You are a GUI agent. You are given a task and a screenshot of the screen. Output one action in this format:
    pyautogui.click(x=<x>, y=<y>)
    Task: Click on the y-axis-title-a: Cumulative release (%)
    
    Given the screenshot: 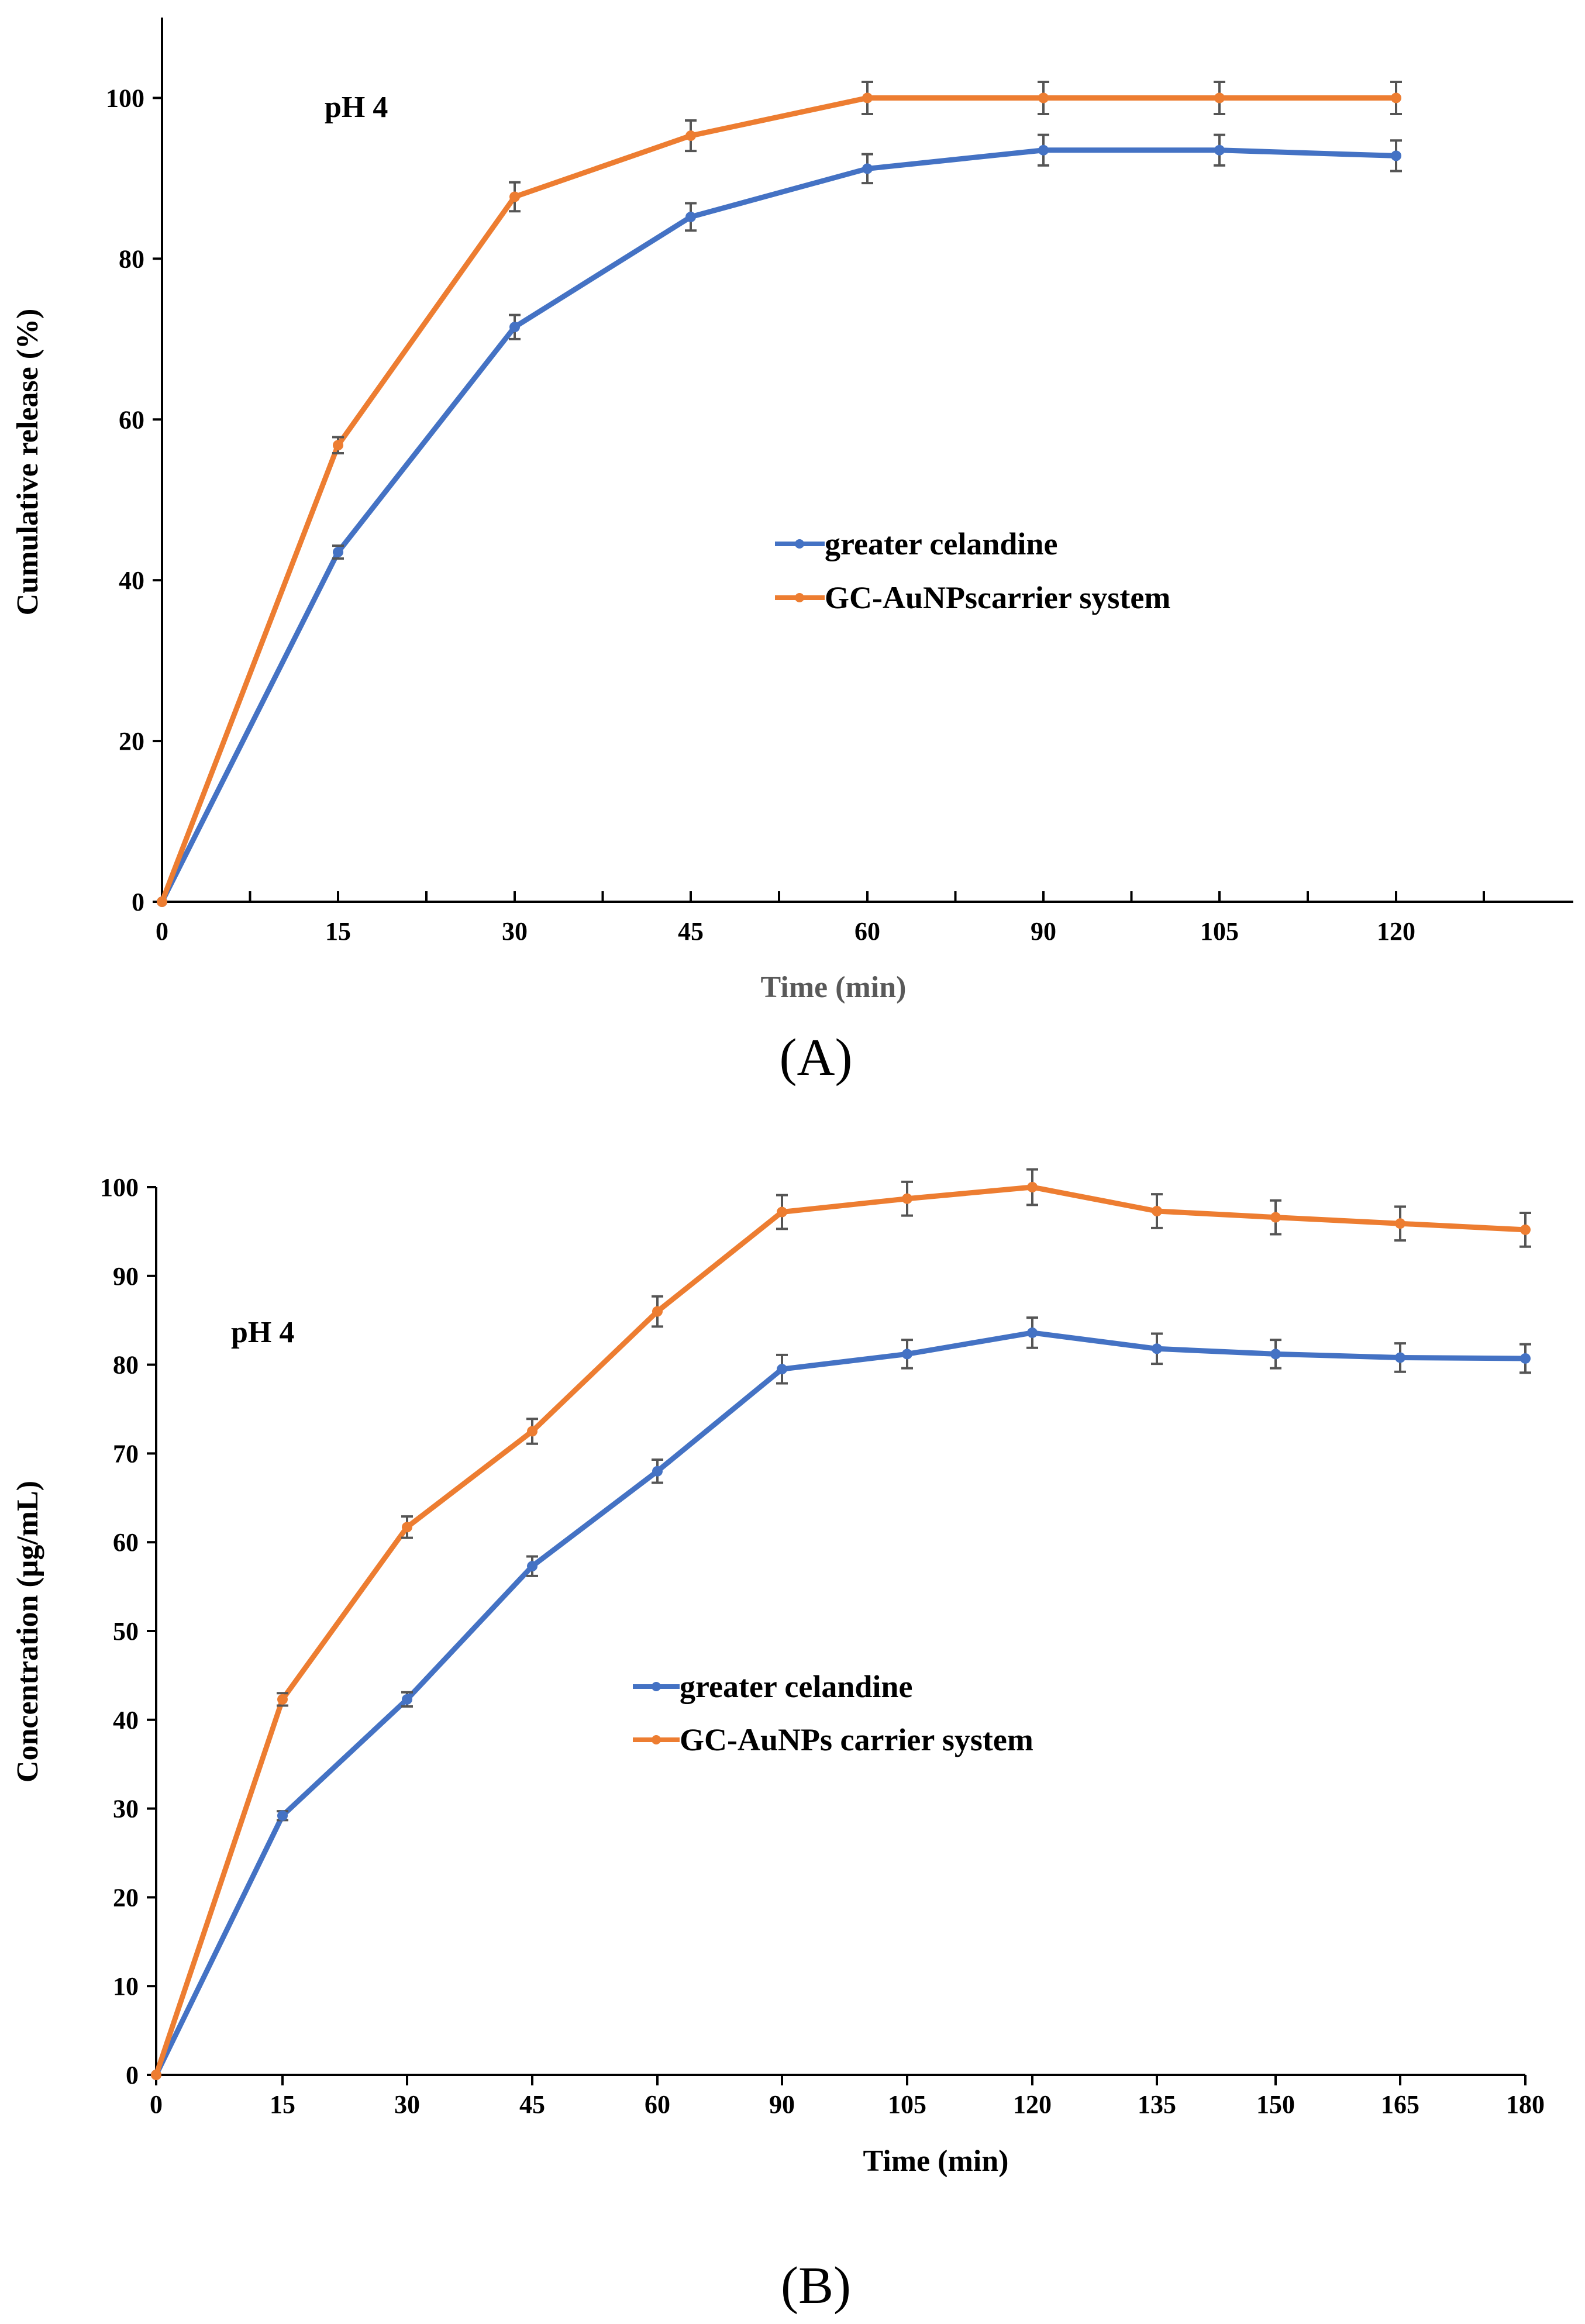 What is the action you would take?
    pyautogui.click(x=27, y=462)
    